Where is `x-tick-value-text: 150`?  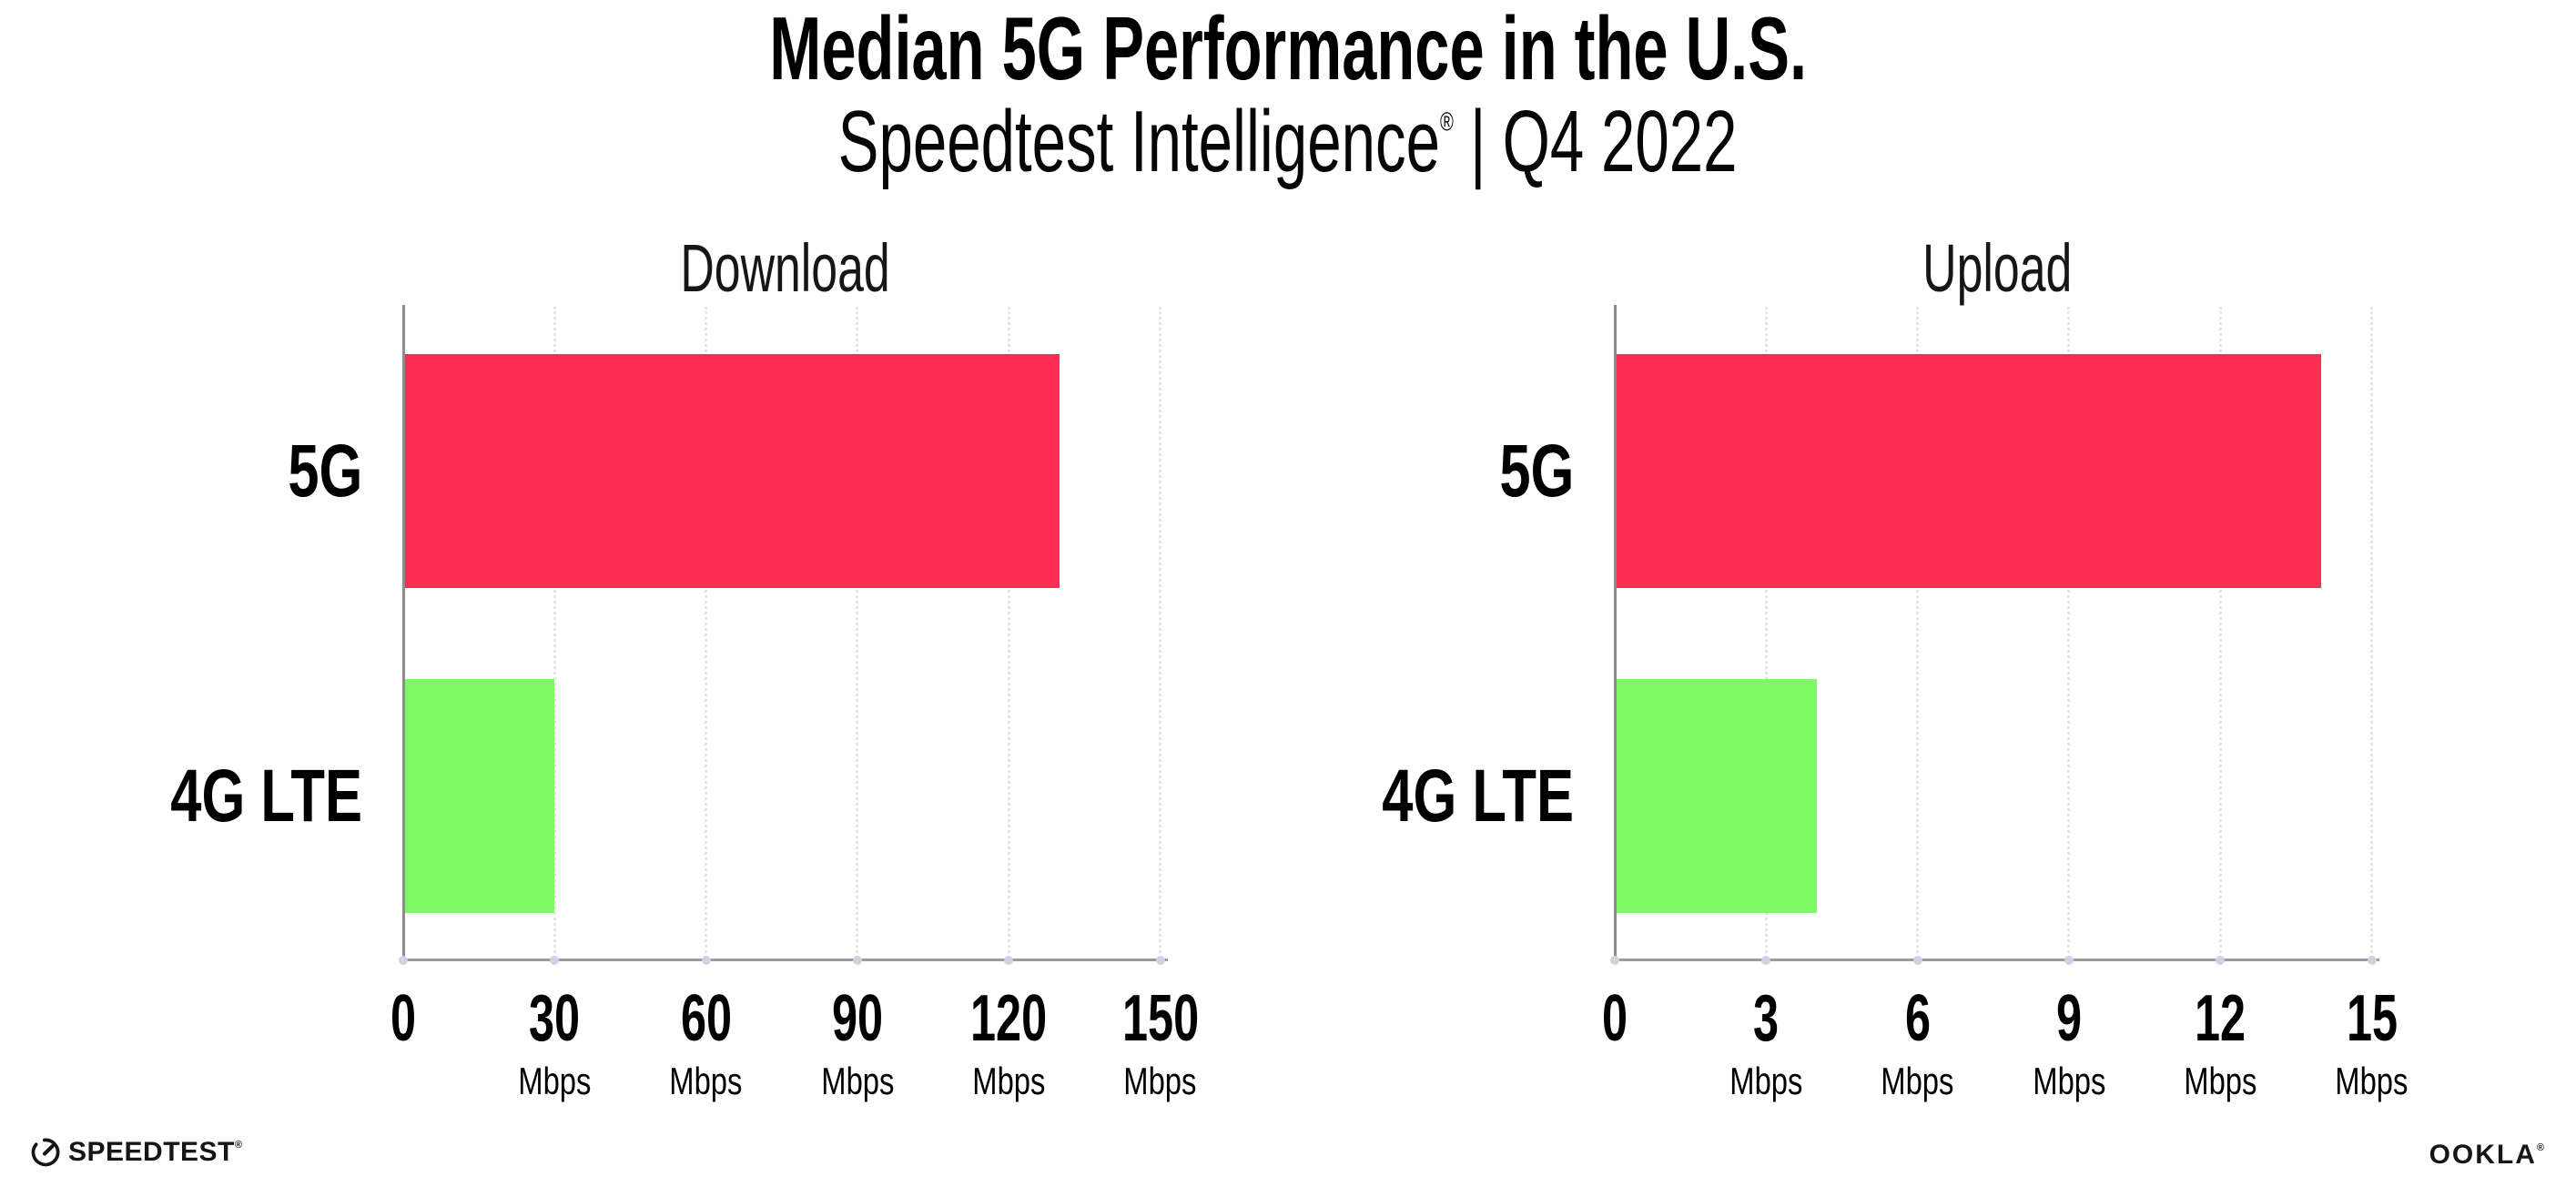 x-tick-value-text: 150 is located at coordinates (1160, 1018).